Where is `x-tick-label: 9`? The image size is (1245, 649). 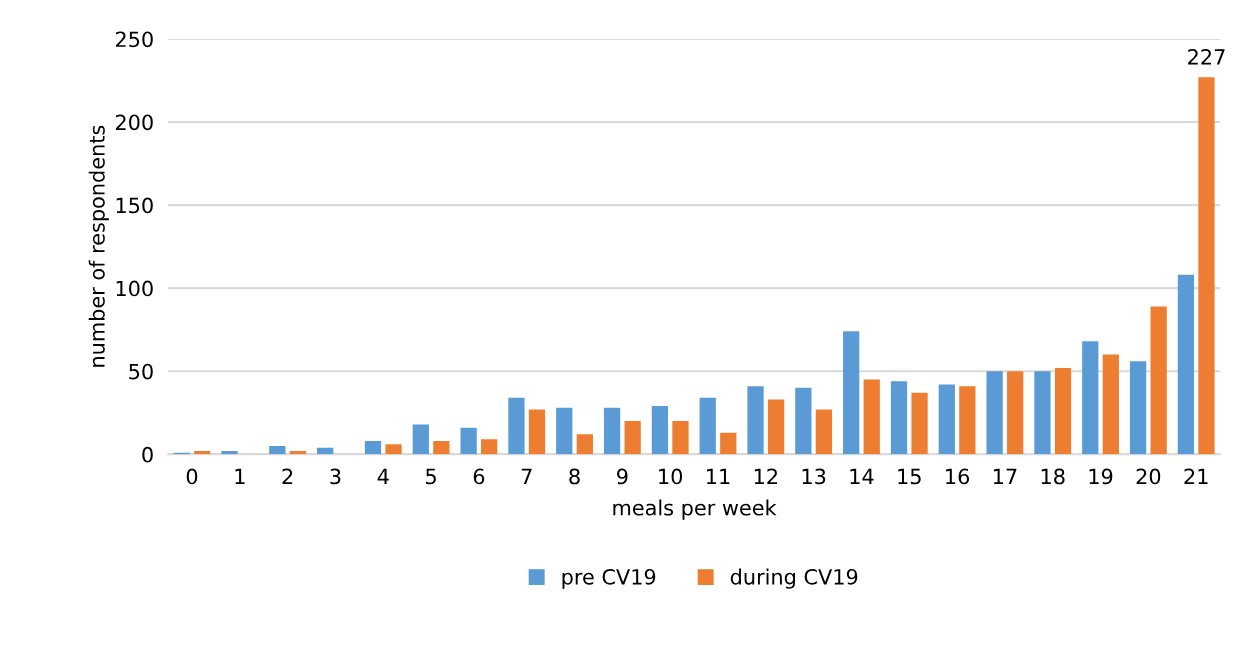
x-tick-label: 9 is located at coordinates (622, 476).